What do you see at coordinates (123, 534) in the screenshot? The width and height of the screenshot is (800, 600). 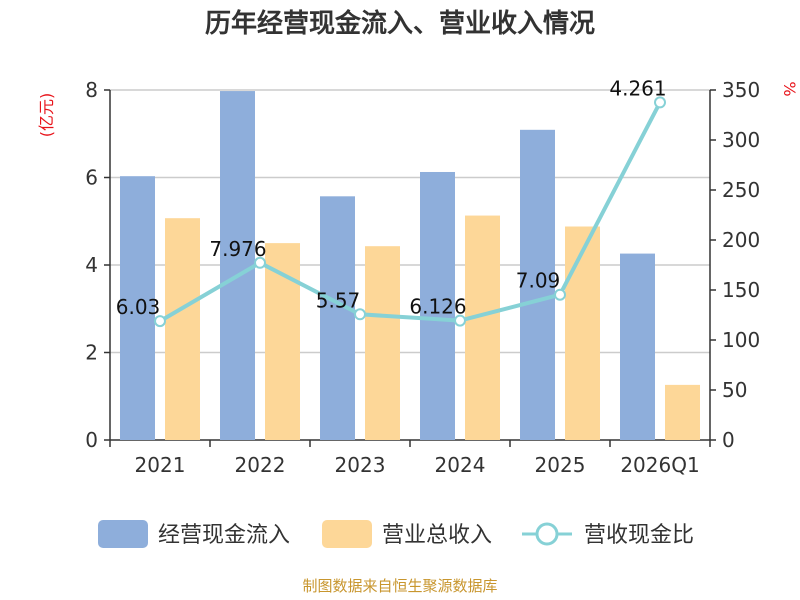 I see `legend-swatch-cash-inflow` at bounding box center [123, 534].